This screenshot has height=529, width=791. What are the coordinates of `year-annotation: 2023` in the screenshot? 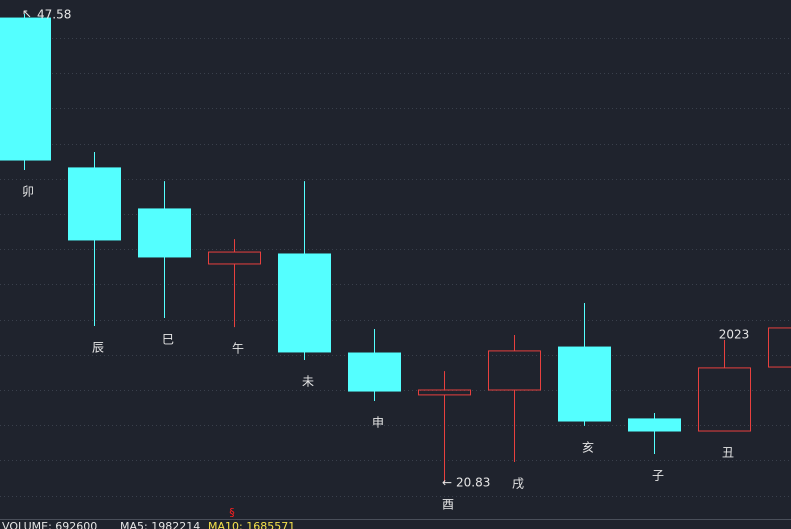 It's located at (734, 335).